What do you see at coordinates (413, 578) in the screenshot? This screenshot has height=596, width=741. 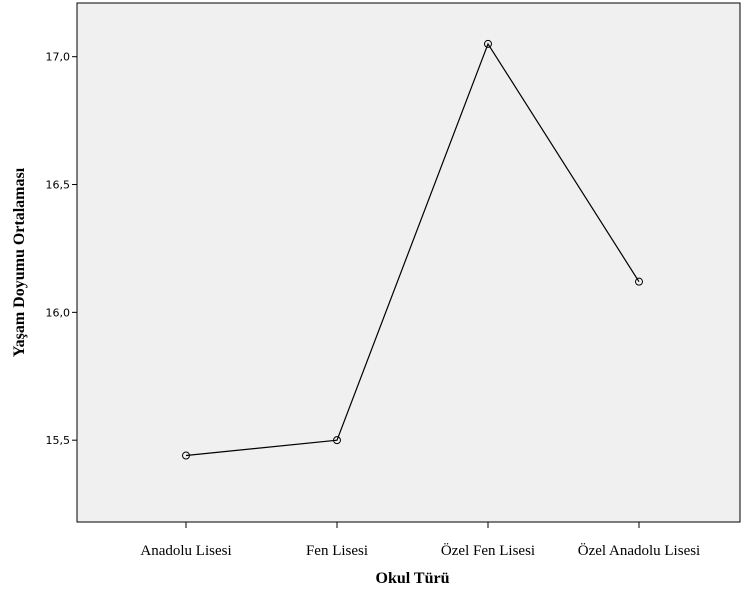 I see `x-axis-title: Okul Türü` at bounding box center [413, 578].